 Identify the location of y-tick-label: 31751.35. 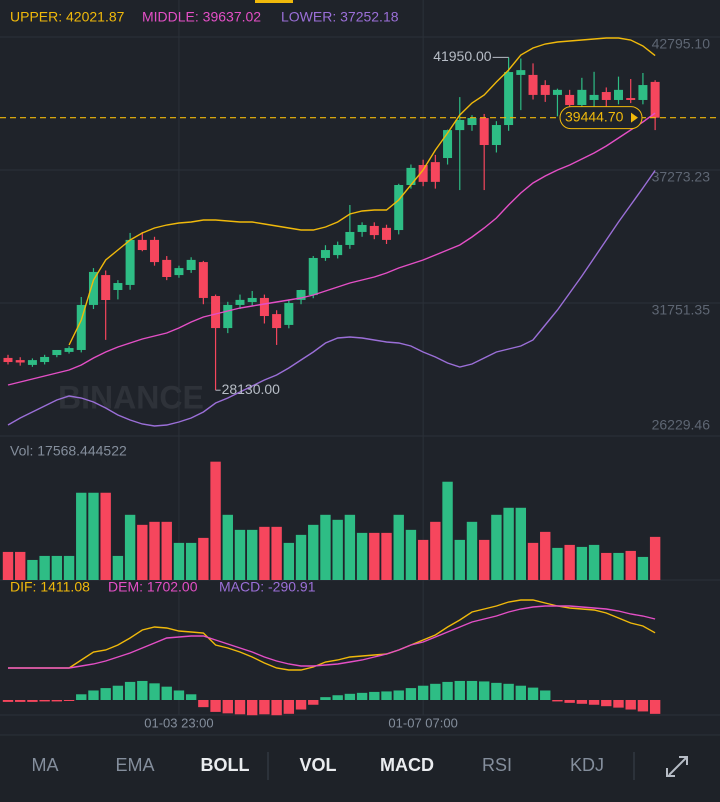
(681, 310).